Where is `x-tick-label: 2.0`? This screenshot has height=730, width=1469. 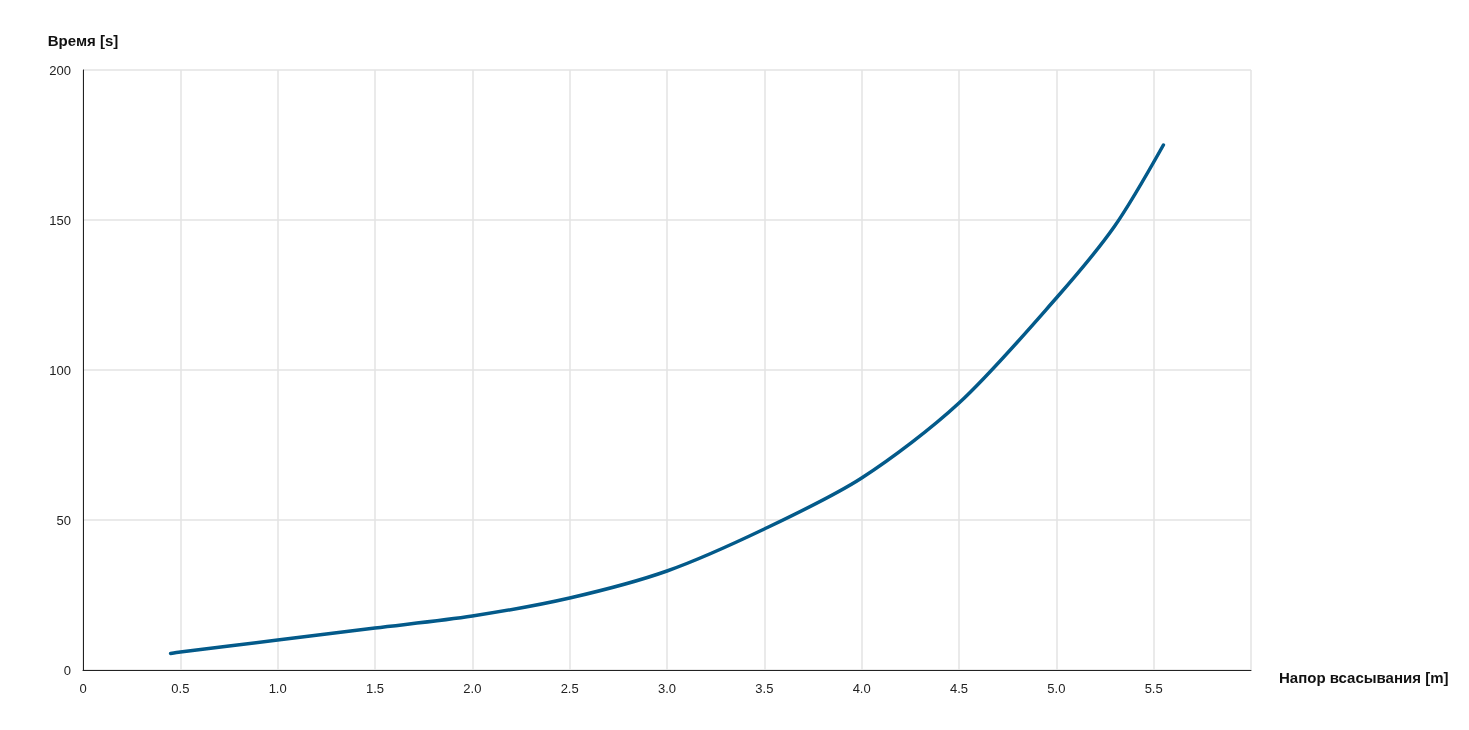
x-tick-label: 2.0 is located at coordinates (472, 688).